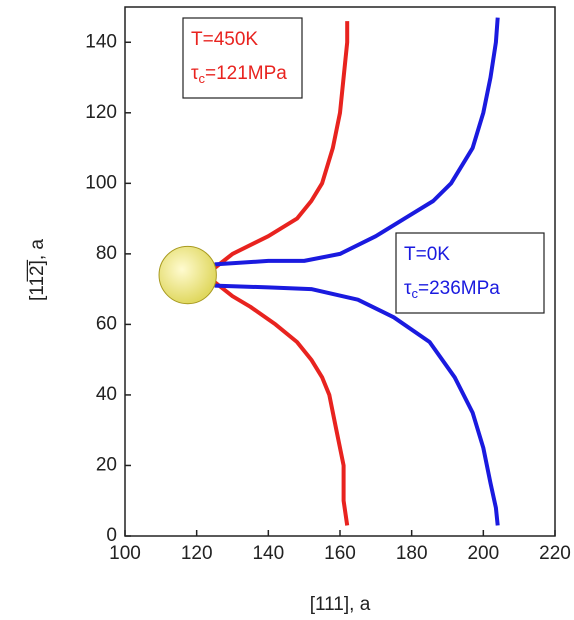 Image resolution: width=574 pixels, height=620 pixels. Describe the element at coordinates (412, 553) in the screenshot. I see `x-tick-label: 180` at that location.